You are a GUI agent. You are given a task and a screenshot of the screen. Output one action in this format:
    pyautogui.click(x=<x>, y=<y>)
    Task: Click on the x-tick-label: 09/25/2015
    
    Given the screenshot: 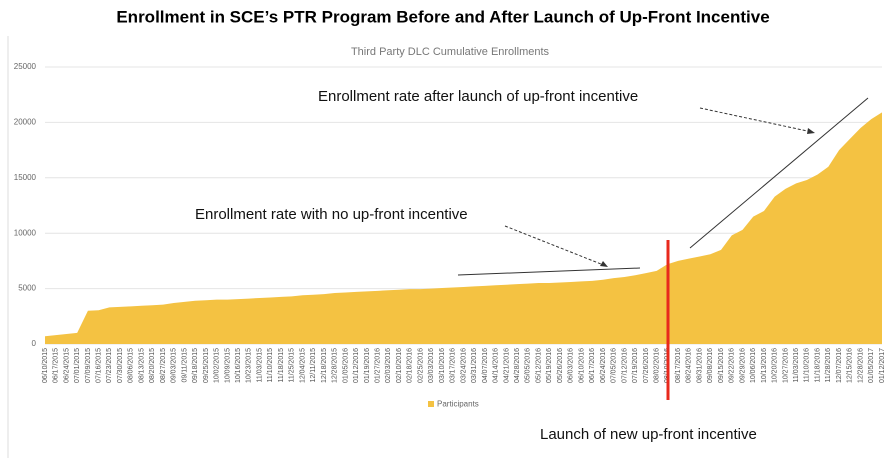 What is the action you would take?
    pyautogui.click(x=206, y=365)
    